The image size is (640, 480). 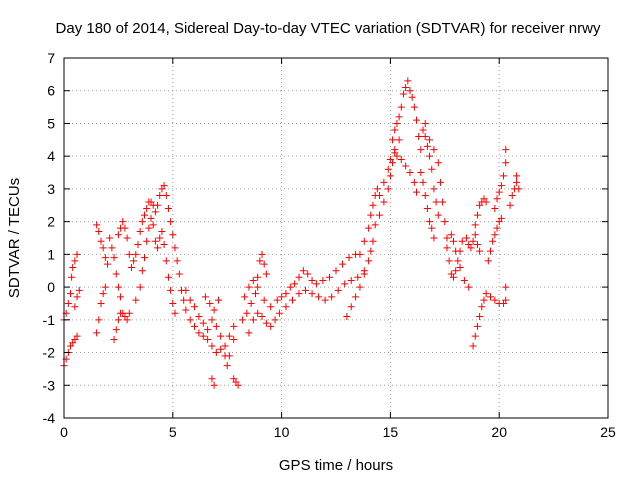 What do you see at coordinates (336, 465) in the screenshot?
I see `x-axis-label: GPS time / hours` at bounding box center [336, 465].